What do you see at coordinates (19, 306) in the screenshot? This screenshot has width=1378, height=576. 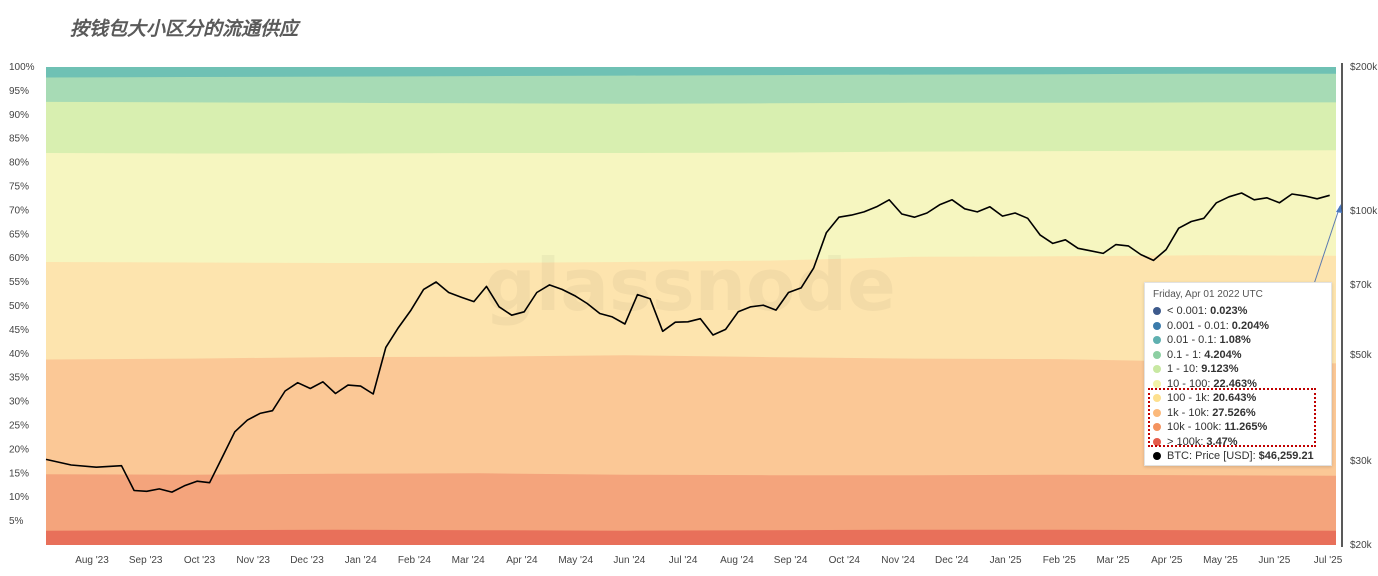 I see `y-left-tick-label: 50%` at bounding box center [19, 306].